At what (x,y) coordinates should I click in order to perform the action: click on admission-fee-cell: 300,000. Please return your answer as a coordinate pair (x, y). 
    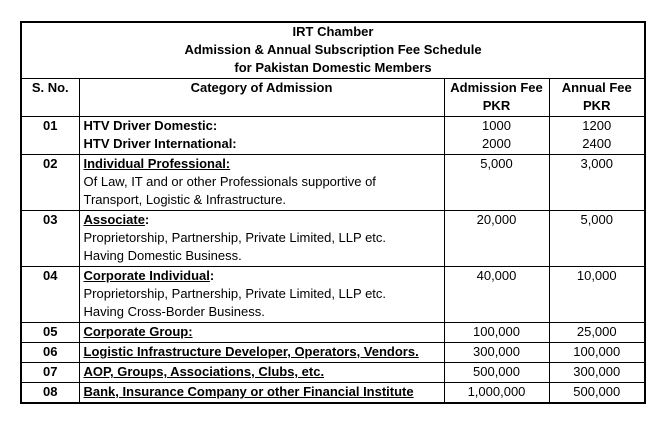
    Looking at the image, I should click on (496, 352).